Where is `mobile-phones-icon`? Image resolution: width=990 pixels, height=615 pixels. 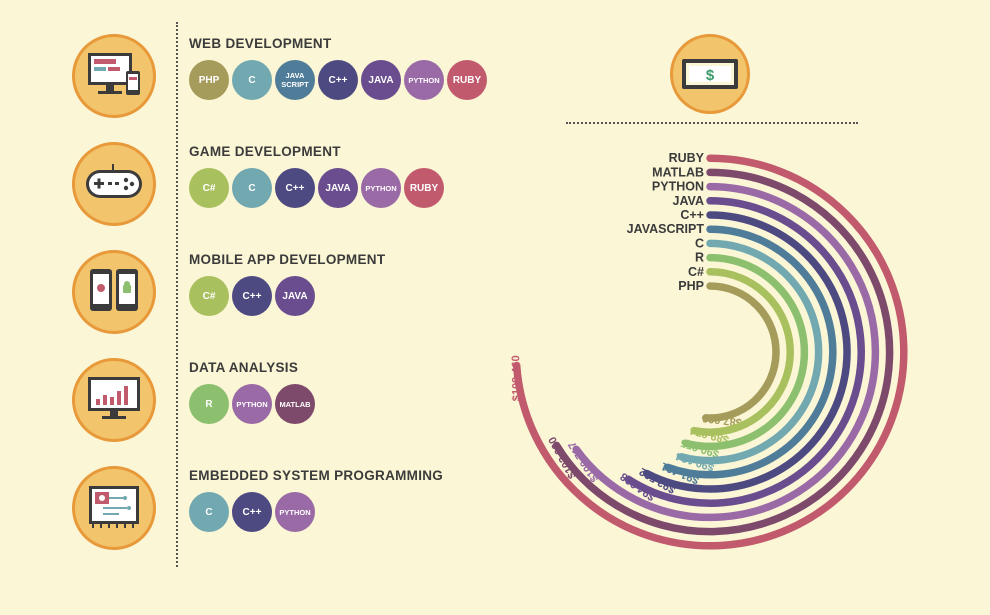 mobile-phones-icon is located at coordinates (114, 292).